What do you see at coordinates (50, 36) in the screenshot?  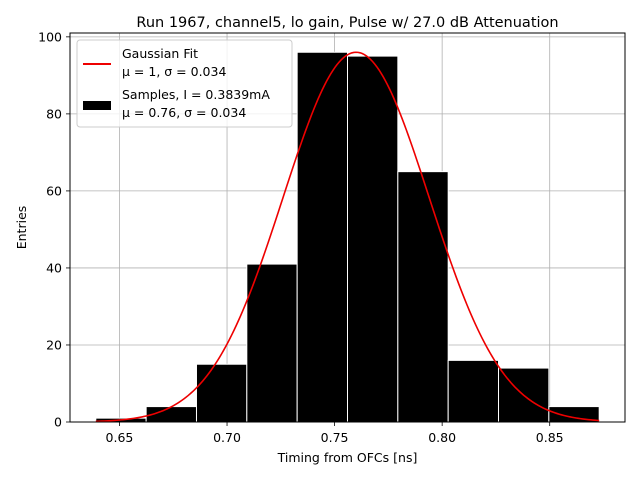 I see `y-tick-label-5: 100` at bounding box center [50, 36].